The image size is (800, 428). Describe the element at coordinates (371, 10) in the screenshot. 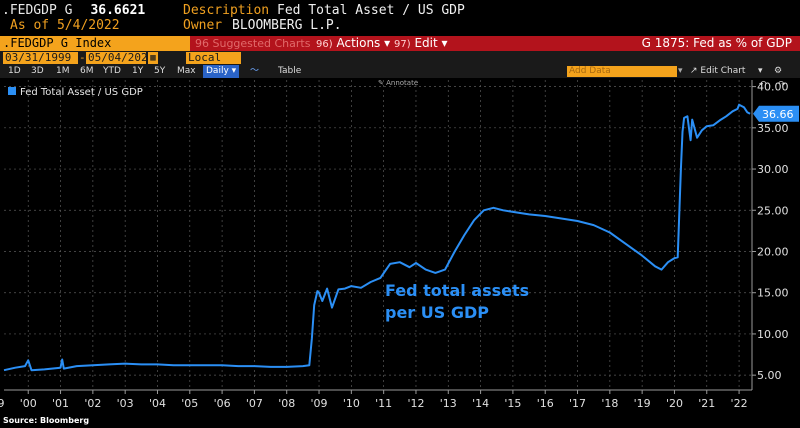

I see `description-value: Fed Total Asset / US GDP` at that location.